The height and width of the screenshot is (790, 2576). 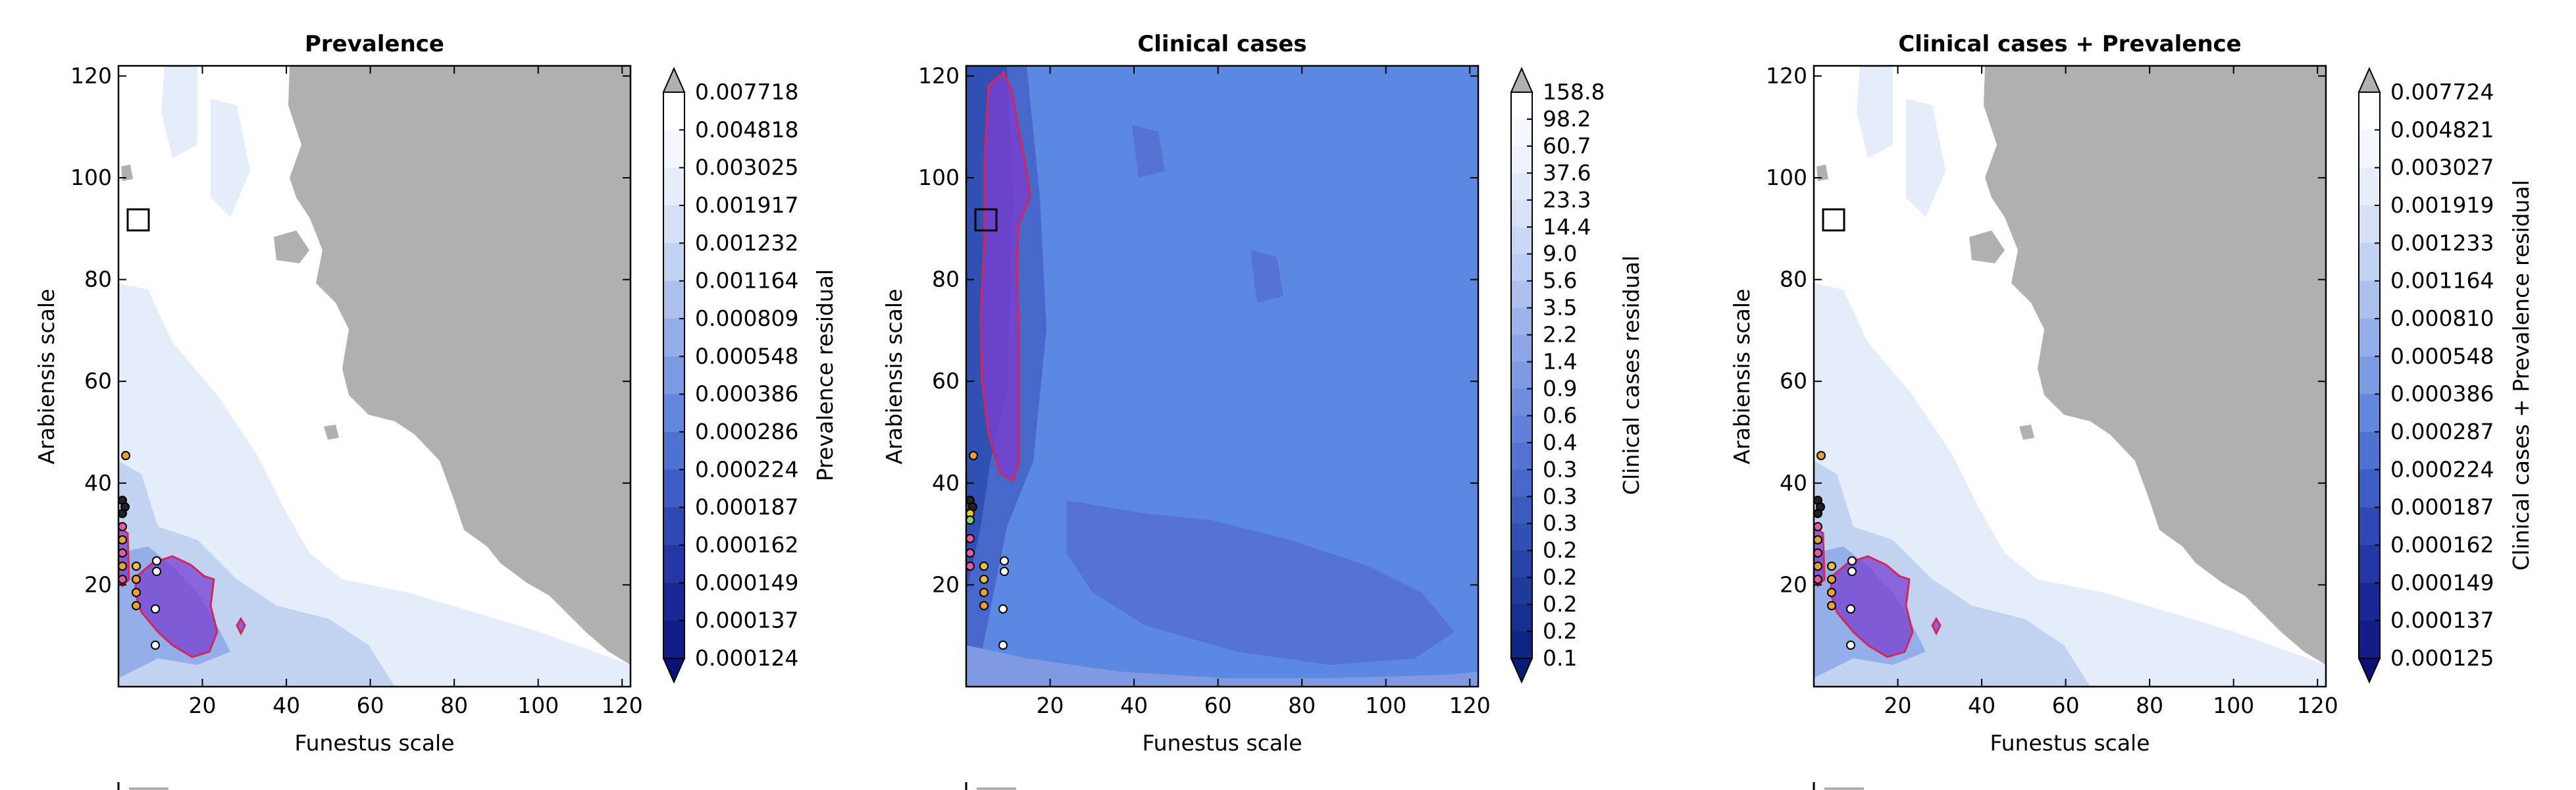 What do you see at coordinates (1050, 705) in the screenshot?
I see `x-tick-label: 20` at bounding box center [1050, 705].